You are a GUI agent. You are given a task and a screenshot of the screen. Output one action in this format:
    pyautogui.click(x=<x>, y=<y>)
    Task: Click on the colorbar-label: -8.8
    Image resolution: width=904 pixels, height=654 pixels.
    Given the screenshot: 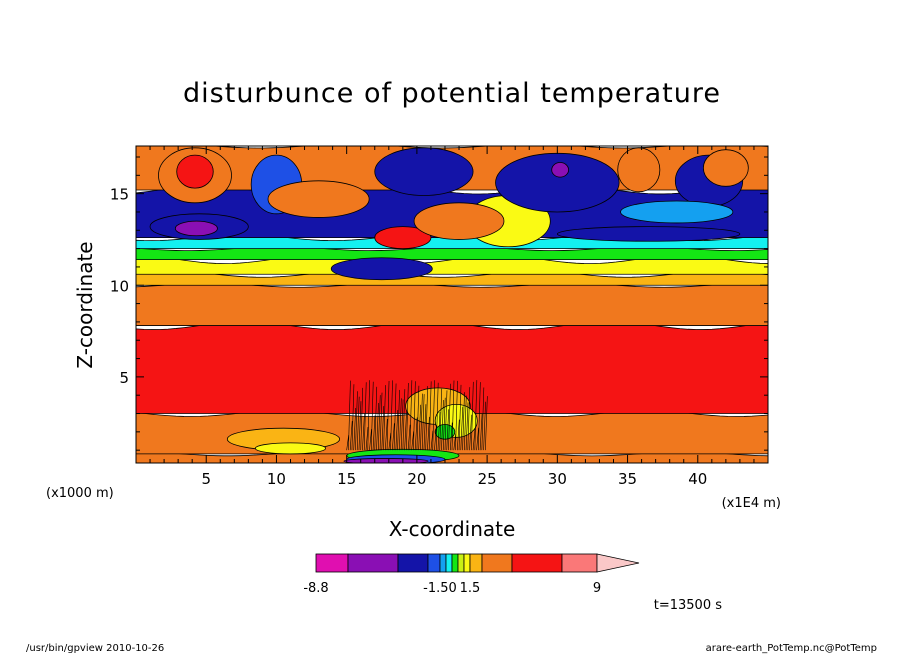 What is the action you would take?
    pyautogui.click(x=315, y=588)
    